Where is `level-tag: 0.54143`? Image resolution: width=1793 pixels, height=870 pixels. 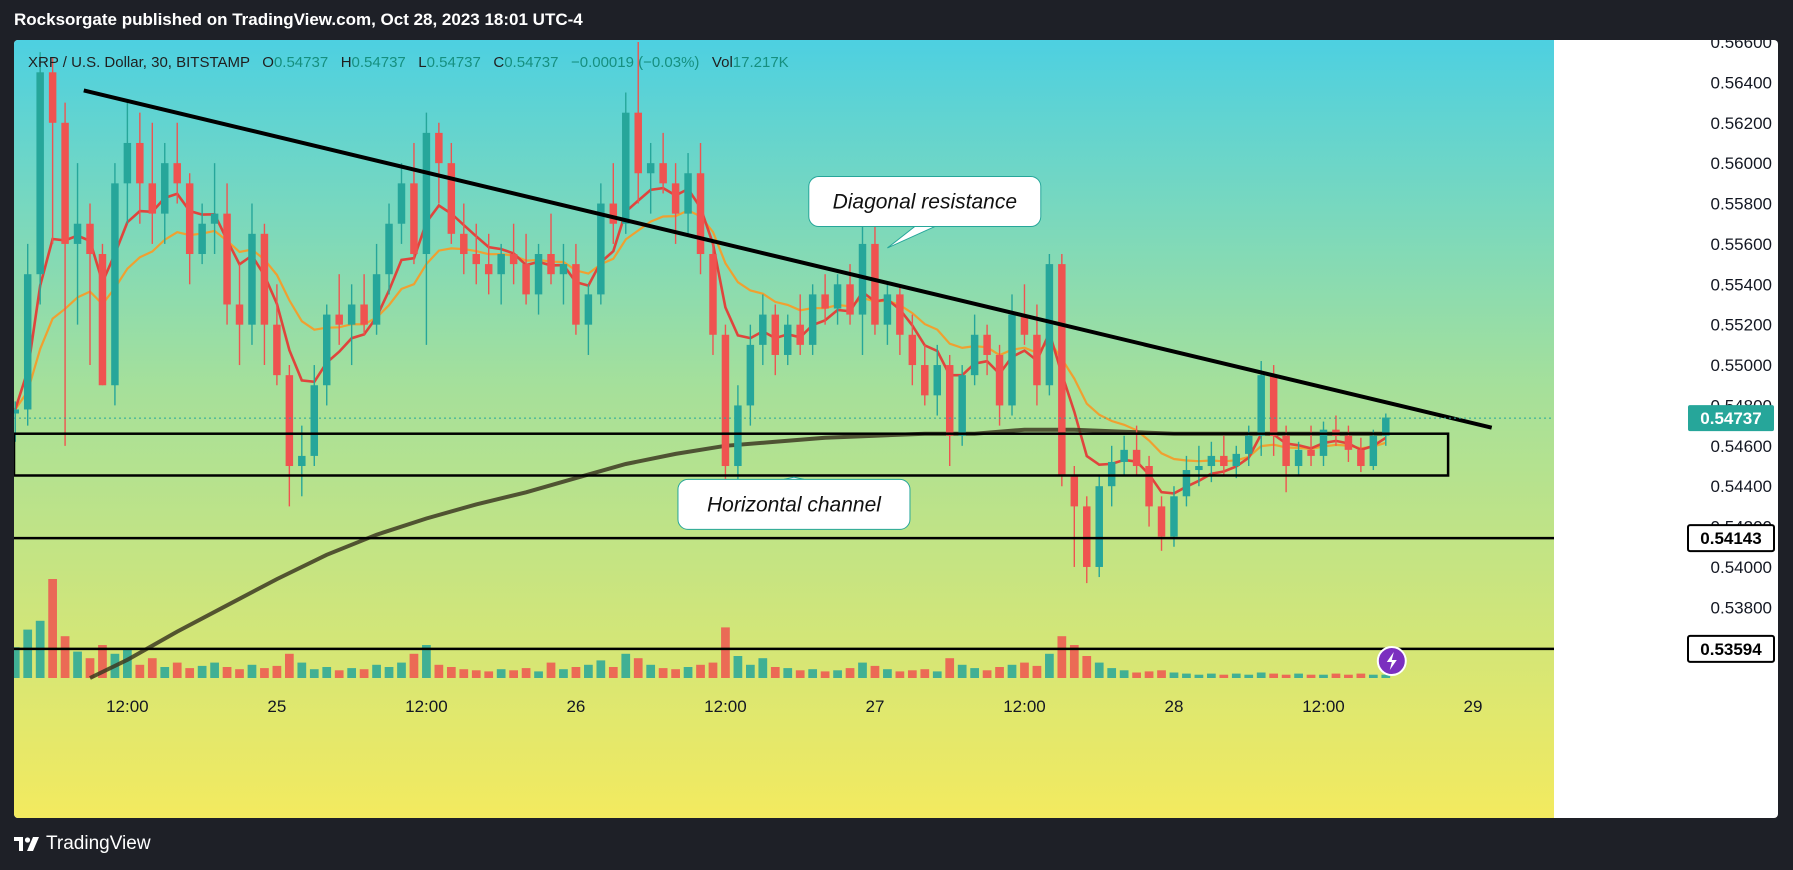
level-tag: 0.54143 is located at coordinates (1730, 538).